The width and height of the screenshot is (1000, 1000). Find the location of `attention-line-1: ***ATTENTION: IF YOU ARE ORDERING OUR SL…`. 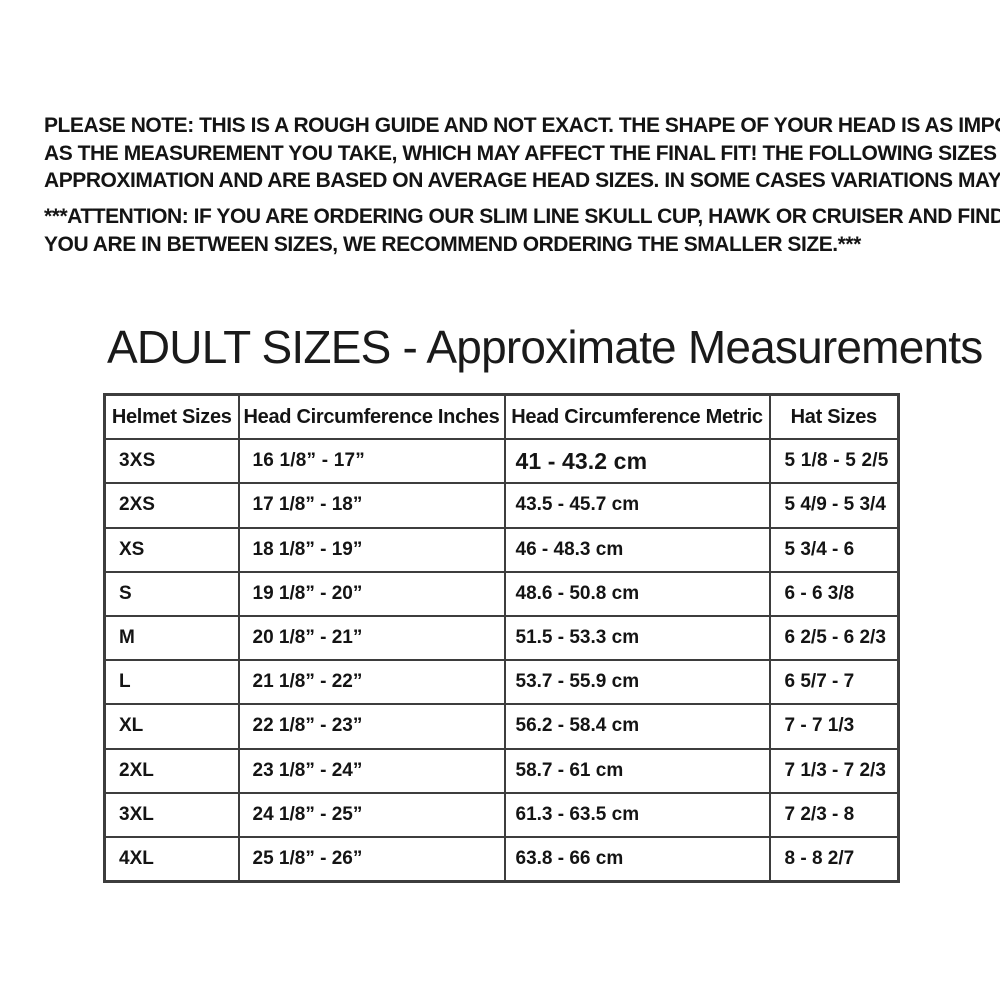

attention-line-1: ***ATTENTION: IF YOU ARE ORDERING OUR SL… is located at coordinates (522, 216).